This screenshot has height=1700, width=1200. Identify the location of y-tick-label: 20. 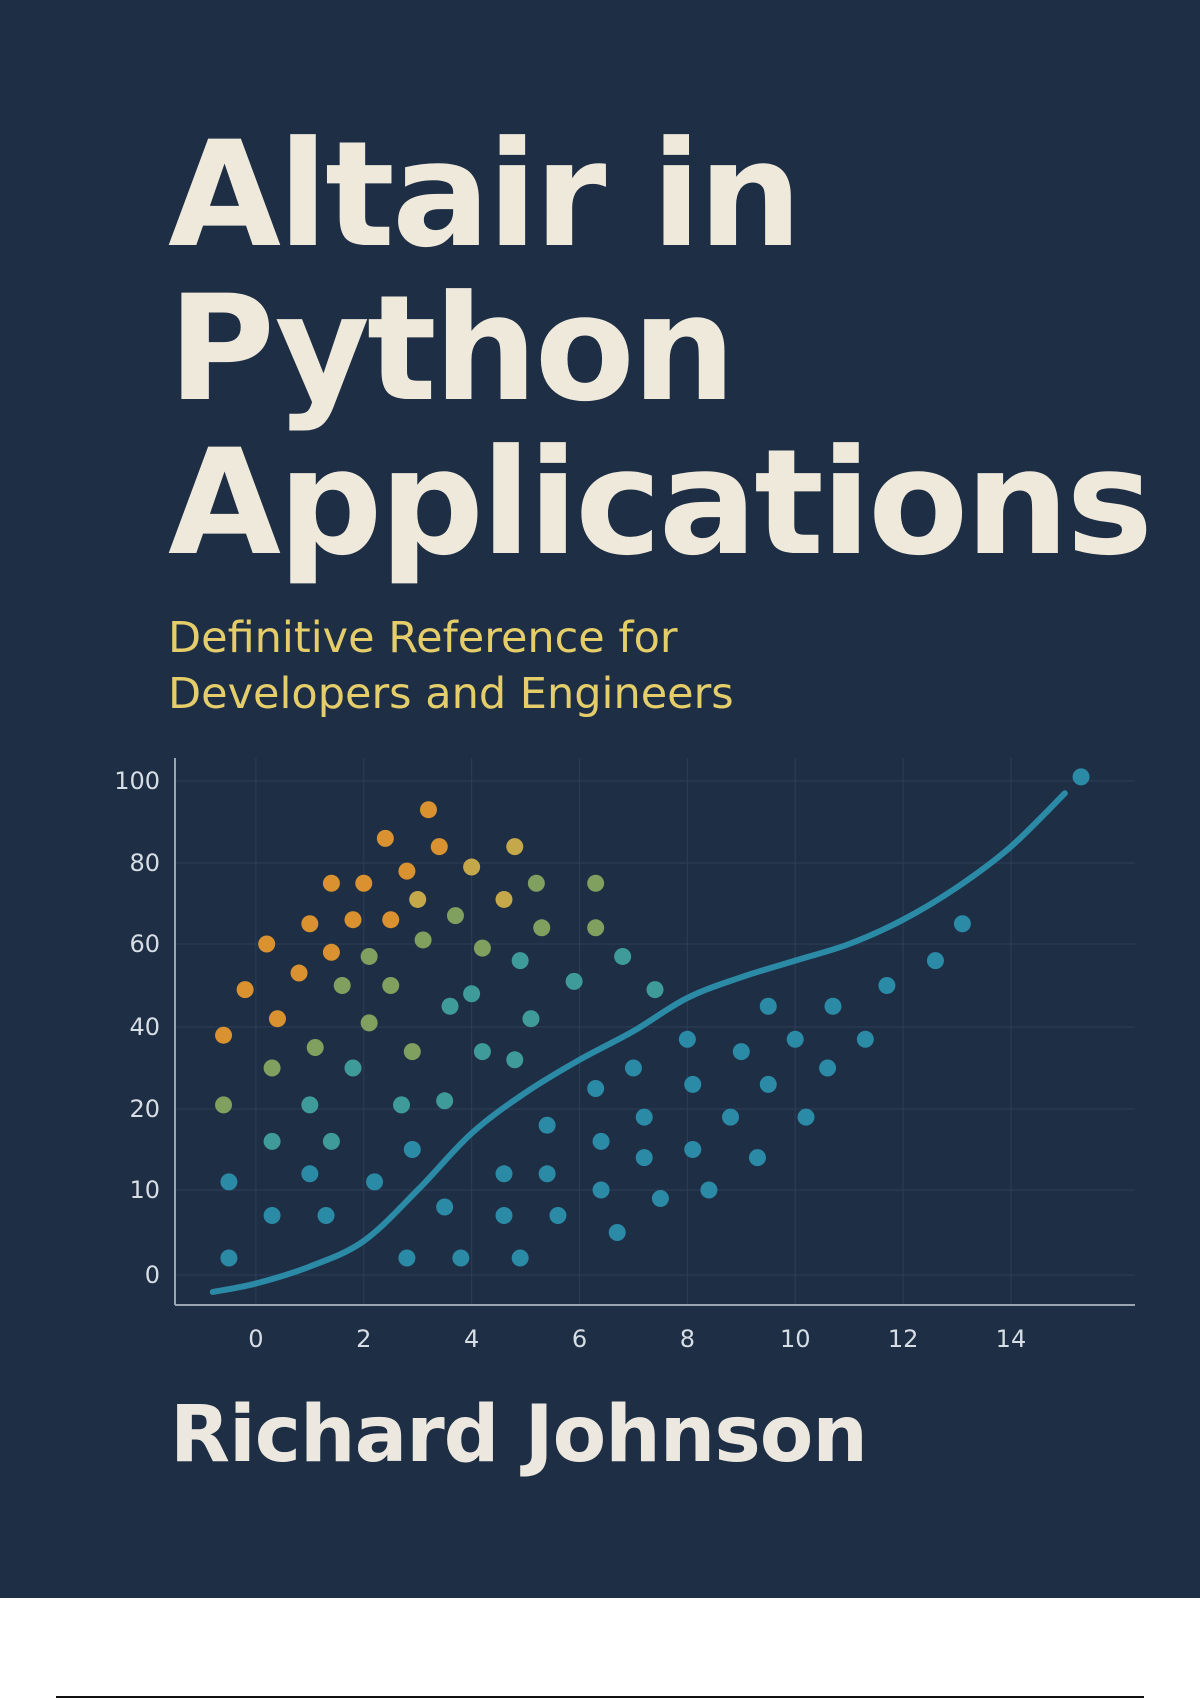
(144, 1109).